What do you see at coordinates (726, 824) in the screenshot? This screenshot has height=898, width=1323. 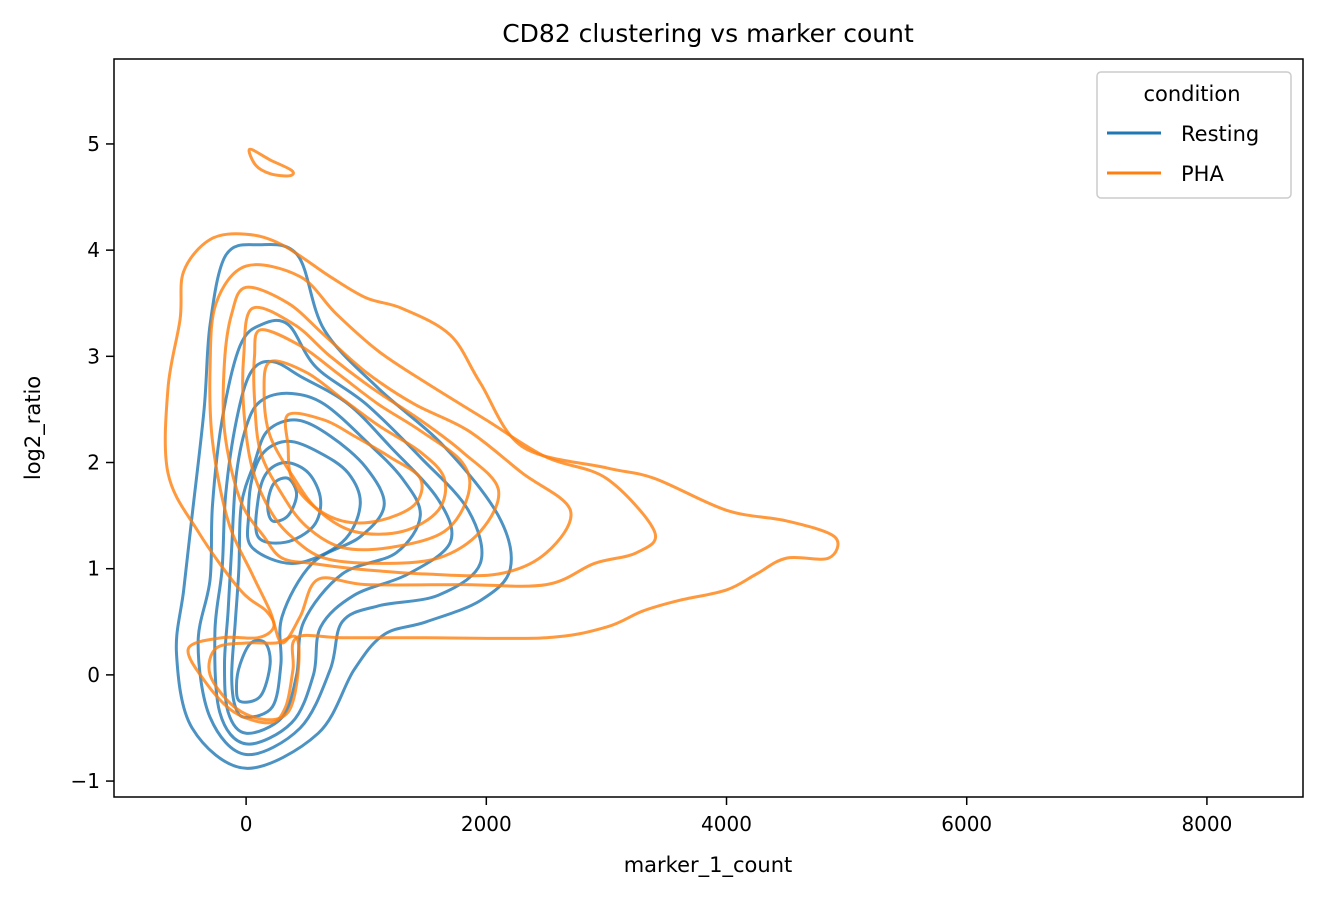 I see `x-tick-label: 4000` at bounding box center [726, 824].